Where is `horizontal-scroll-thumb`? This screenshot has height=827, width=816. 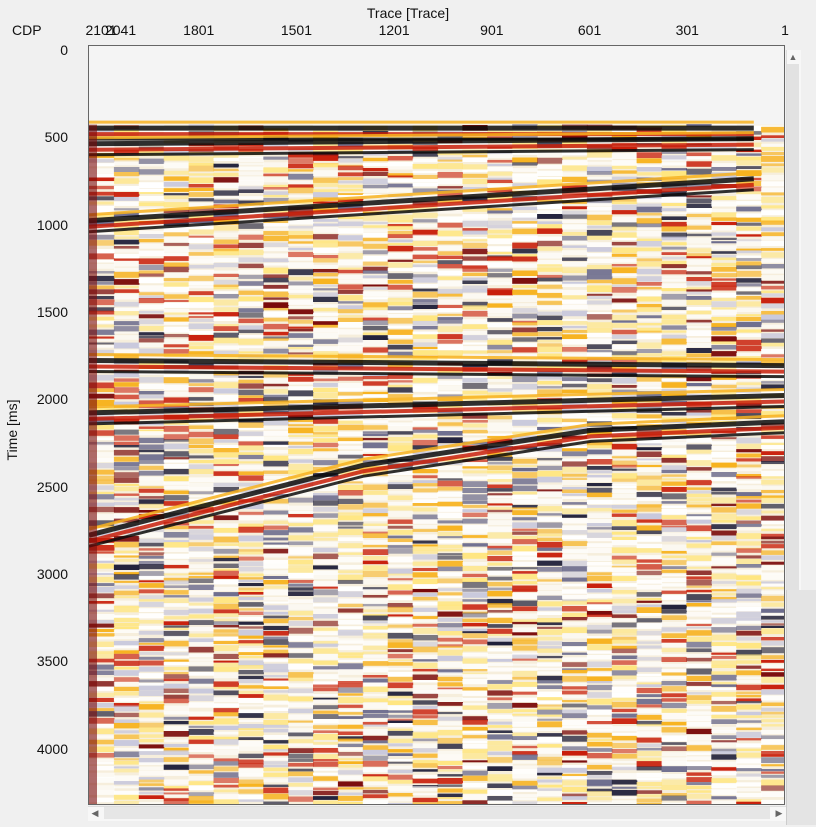 horizontal-scroll-thumb is located at coordinates (437, 813).